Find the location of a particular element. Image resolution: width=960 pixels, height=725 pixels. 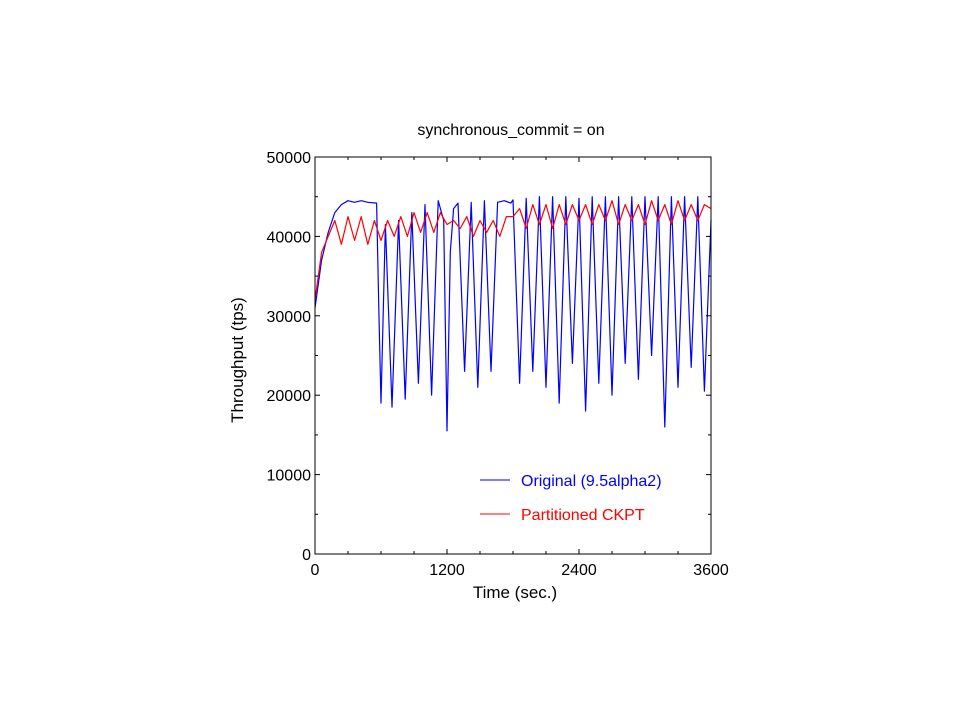

y-tick-label-3: 30000 is located at coordinates (289, 317).